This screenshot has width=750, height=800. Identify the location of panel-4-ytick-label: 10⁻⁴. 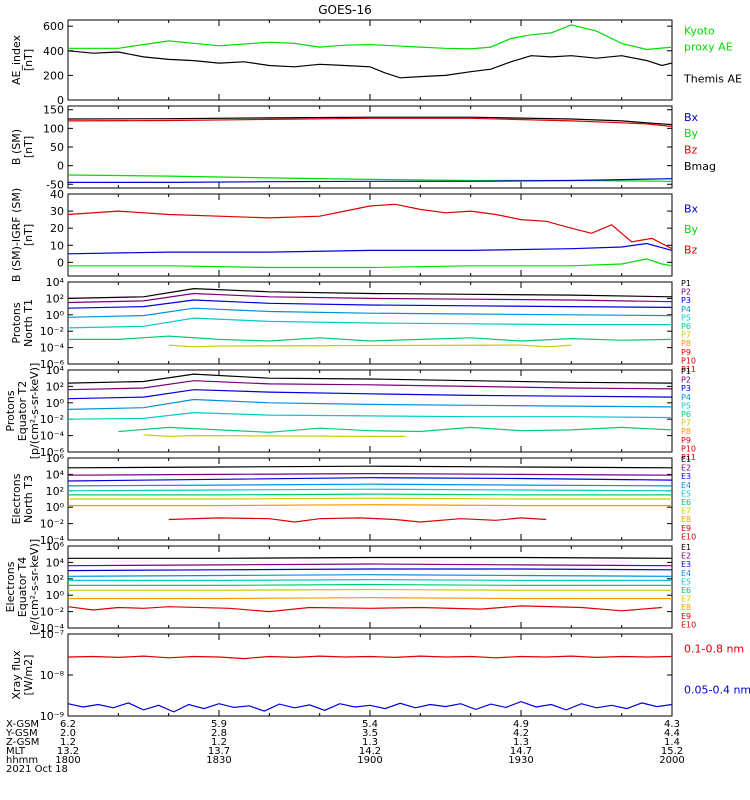
(52, 348).